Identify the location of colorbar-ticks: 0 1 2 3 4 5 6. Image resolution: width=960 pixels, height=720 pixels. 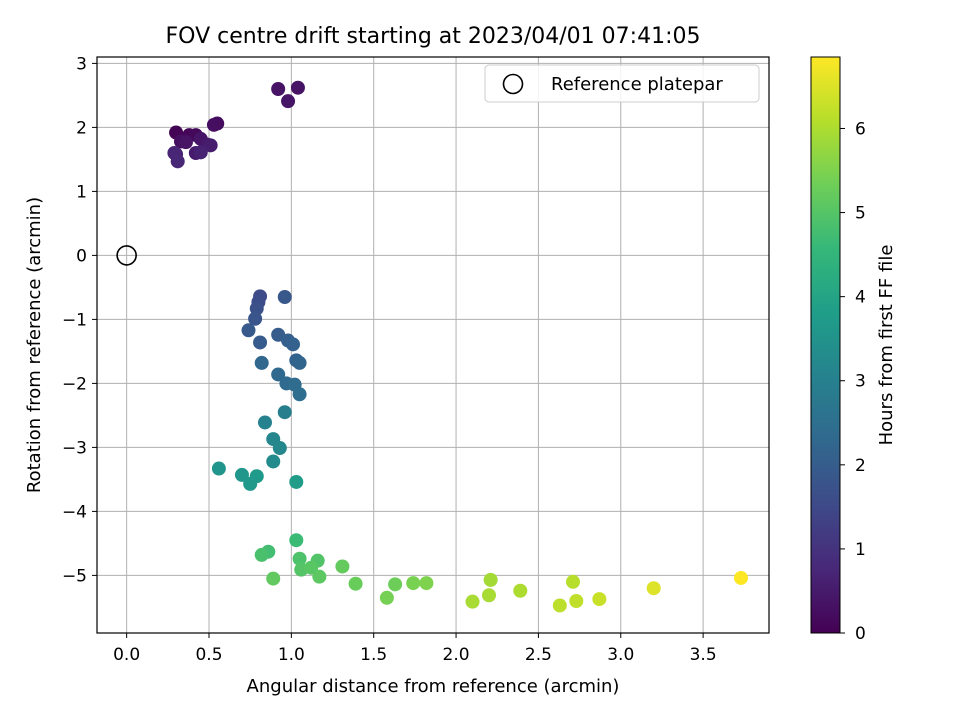
(853, 381).